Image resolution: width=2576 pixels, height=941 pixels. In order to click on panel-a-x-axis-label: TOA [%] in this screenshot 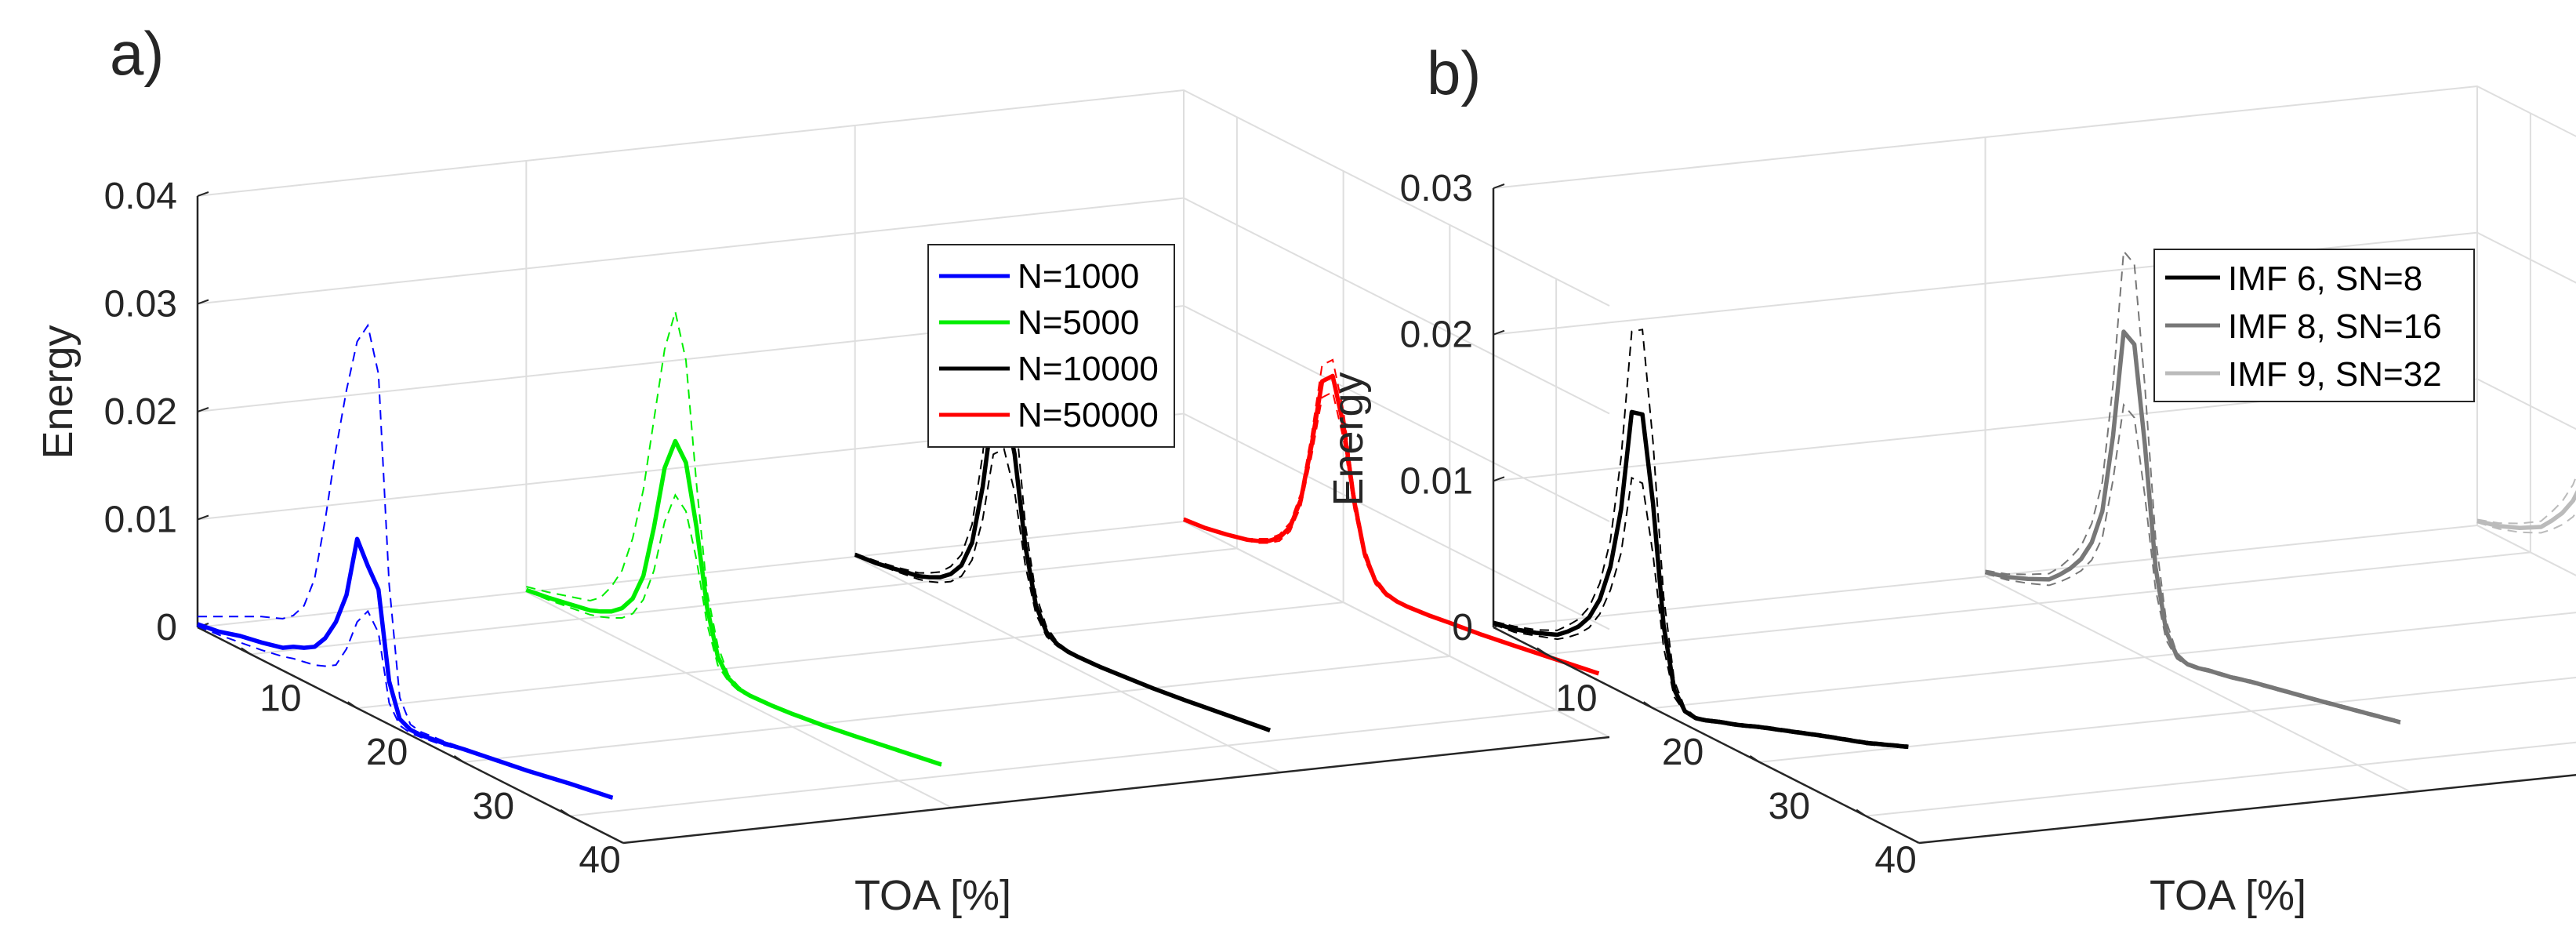, I will do `click(933, 895)`.